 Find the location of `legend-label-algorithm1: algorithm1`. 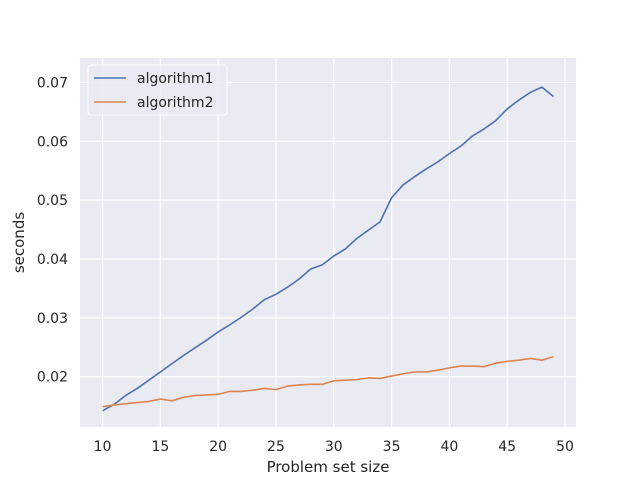

legend-label-algorithm1: algorithm1 is located at coordinates (175, 79).